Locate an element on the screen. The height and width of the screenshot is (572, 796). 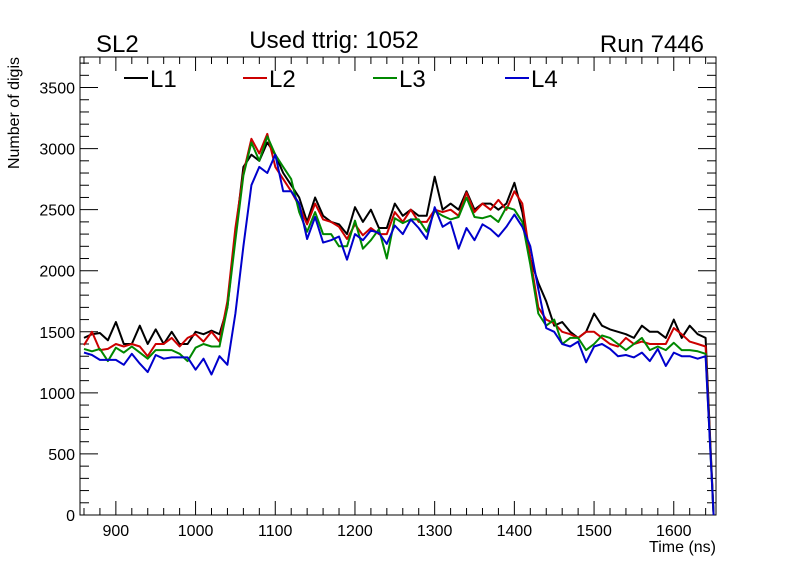
y-tick-label: 1000 is located at coordinates (57, 394).